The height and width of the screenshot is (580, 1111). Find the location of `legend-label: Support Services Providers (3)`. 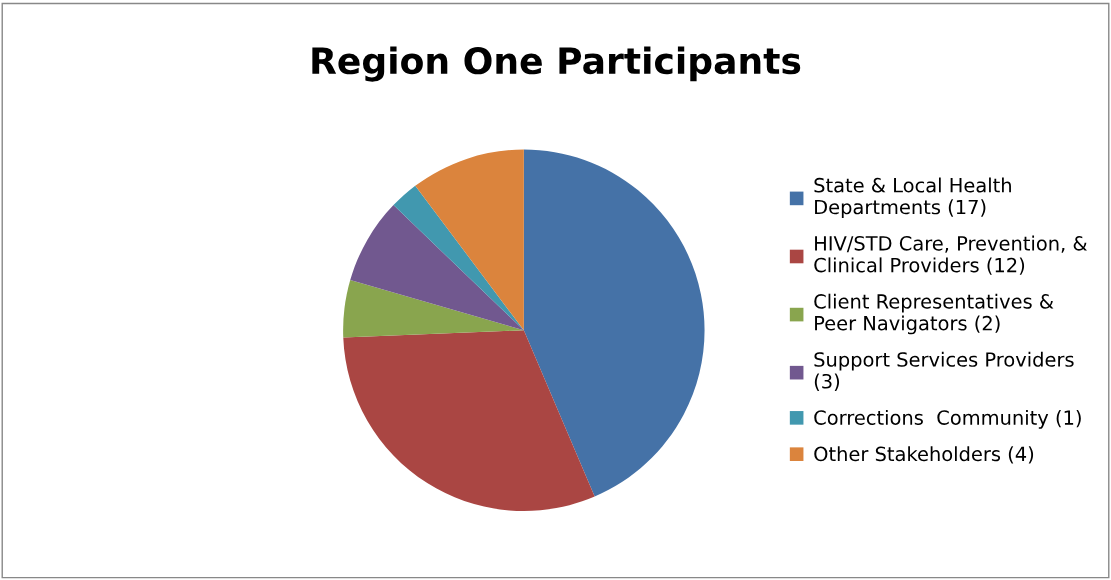

legend-label: Support Services Providers (3) is located at coordinates (944, 371).